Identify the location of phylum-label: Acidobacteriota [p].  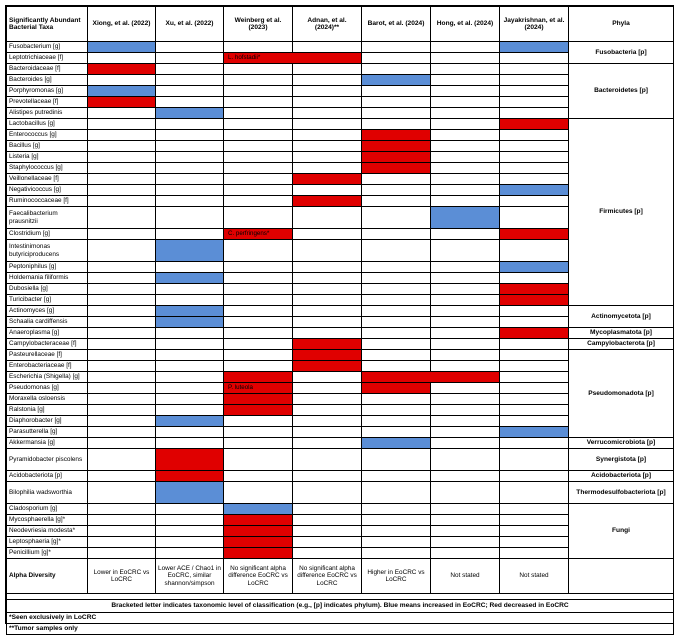
(621, 476).